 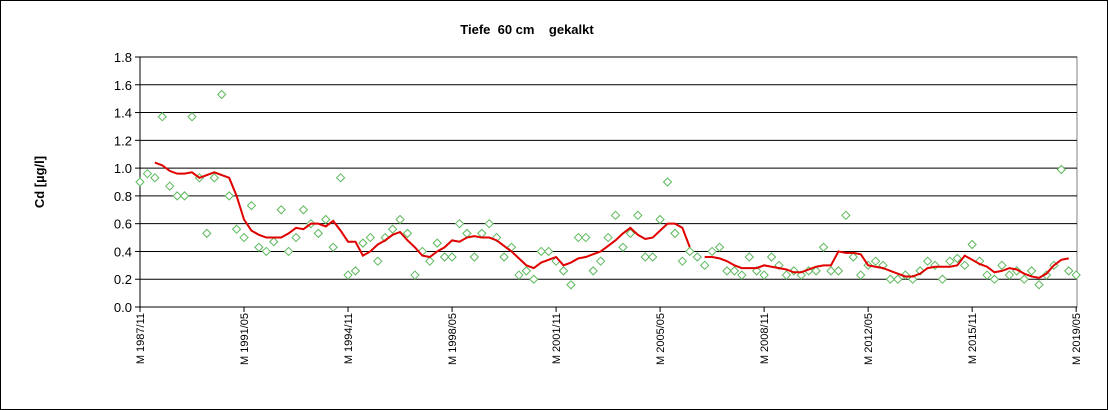 What do you see at coordinates (349, 338) in the screenshot?
I see `x-tick-label: M 1994/11` at bounding box center [349, 338].